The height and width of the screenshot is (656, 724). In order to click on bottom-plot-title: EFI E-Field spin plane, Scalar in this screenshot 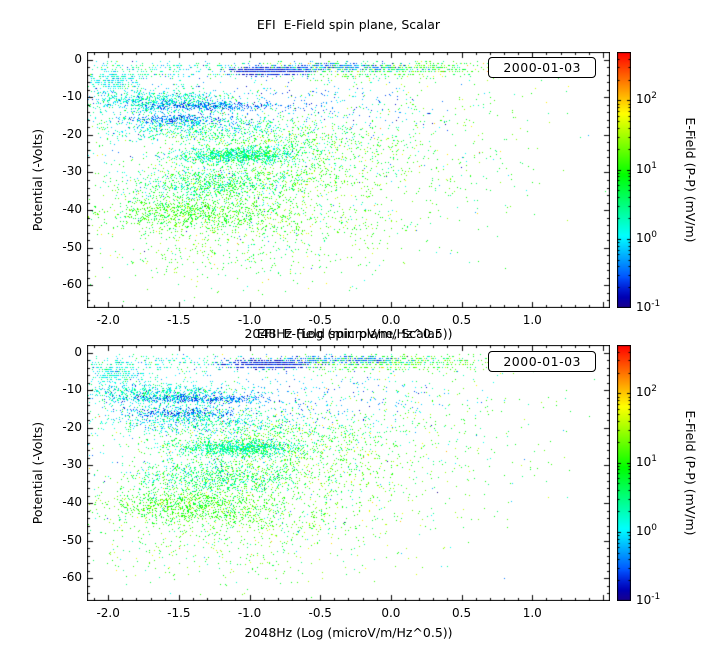, I will do `click(348, 333)`.